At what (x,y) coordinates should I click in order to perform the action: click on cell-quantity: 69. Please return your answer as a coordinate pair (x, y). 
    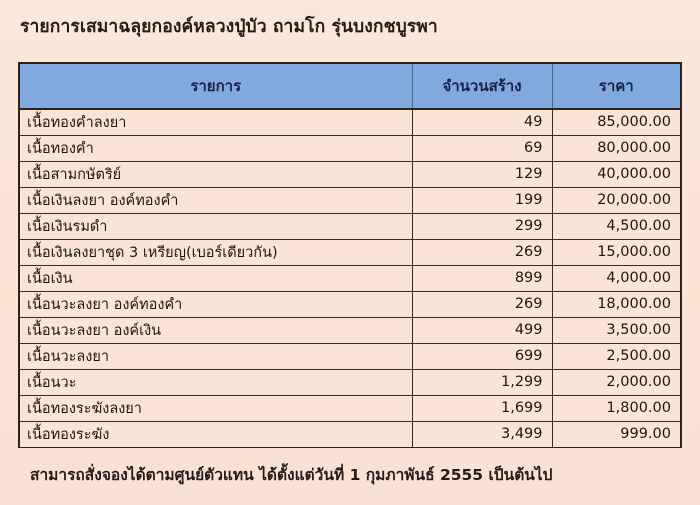
    Looking at the image, I should click on (482, 148).